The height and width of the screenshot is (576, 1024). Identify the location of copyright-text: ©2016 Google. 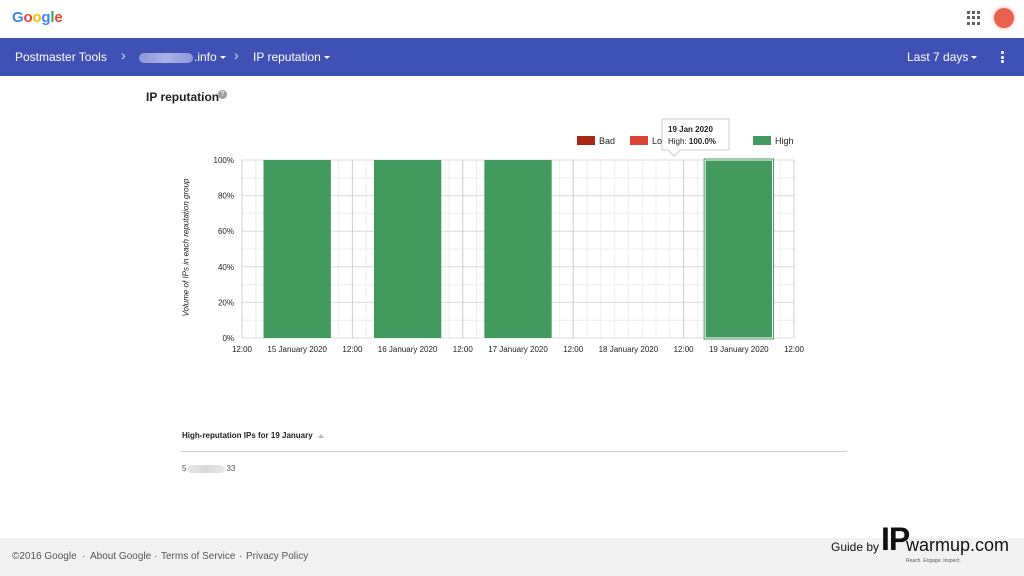
(44, 556).